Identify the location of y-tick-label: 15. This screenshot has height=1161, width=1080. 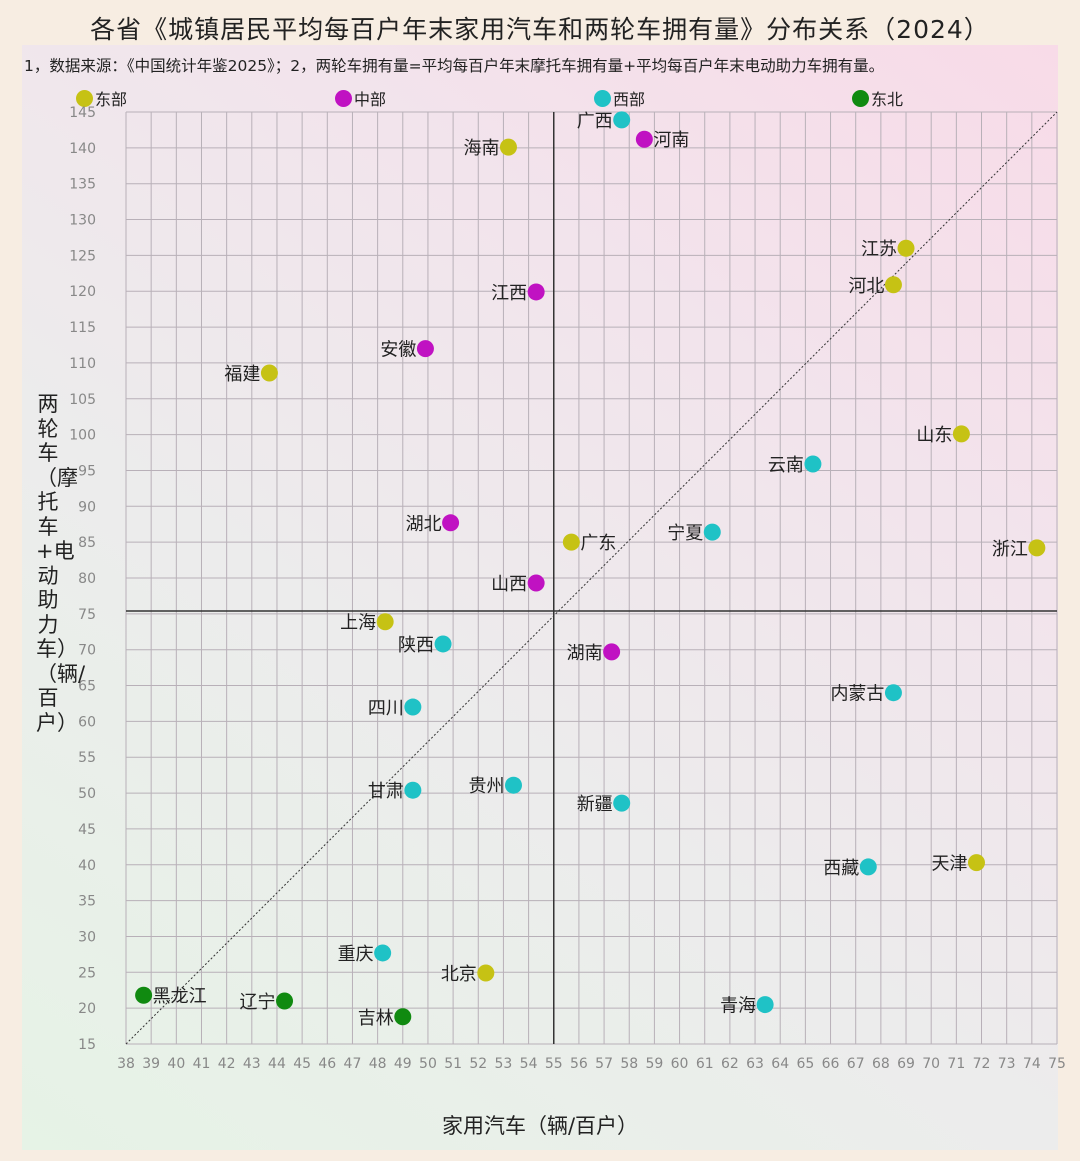
(87, 1045).